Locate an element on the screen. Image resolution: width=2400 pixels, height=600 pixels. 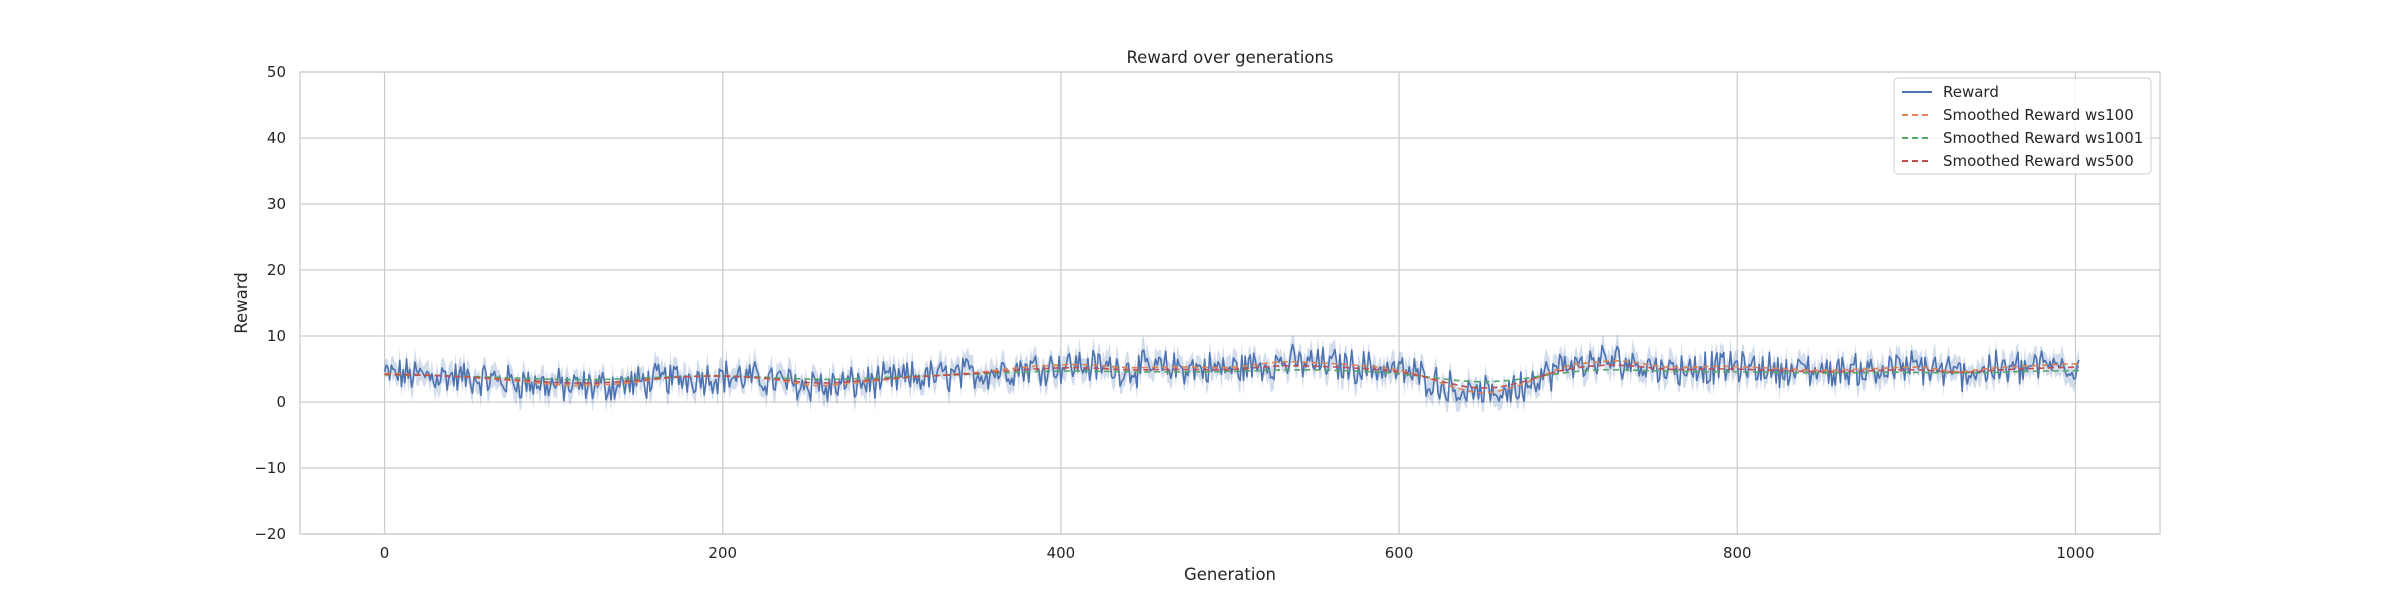
x-axis-ticks: 0 200 400 600 800 1000 is located at coordinates (1237, 553).